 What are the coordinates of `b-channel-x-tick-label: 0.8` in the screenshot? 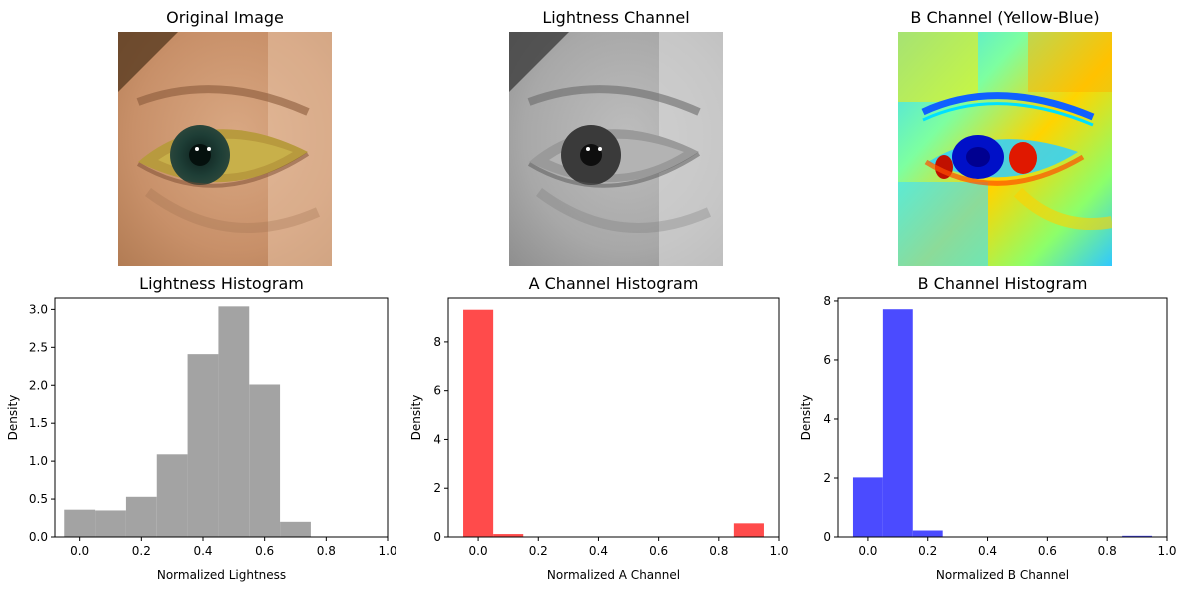 It's located at (1107, 551).